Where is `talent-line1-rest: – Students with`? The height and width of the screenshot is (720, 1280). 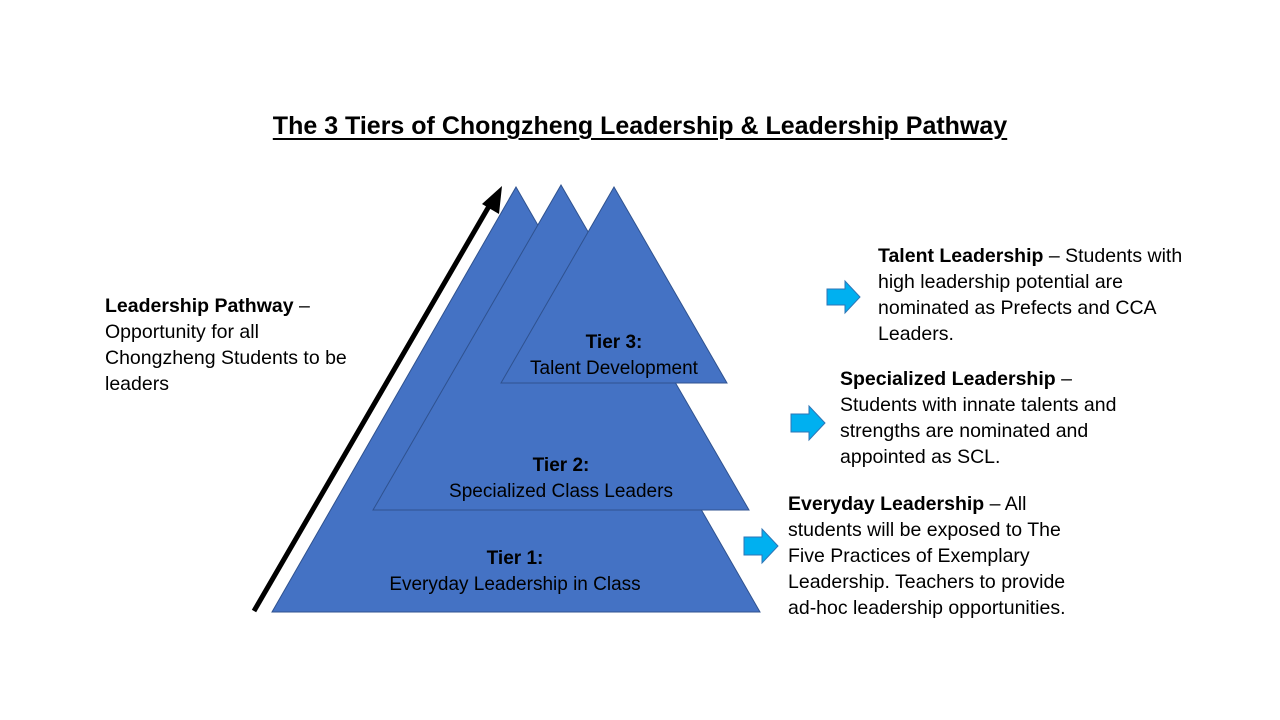
talent-line1-rest: – Students with is located at coordinates (1113, 256).